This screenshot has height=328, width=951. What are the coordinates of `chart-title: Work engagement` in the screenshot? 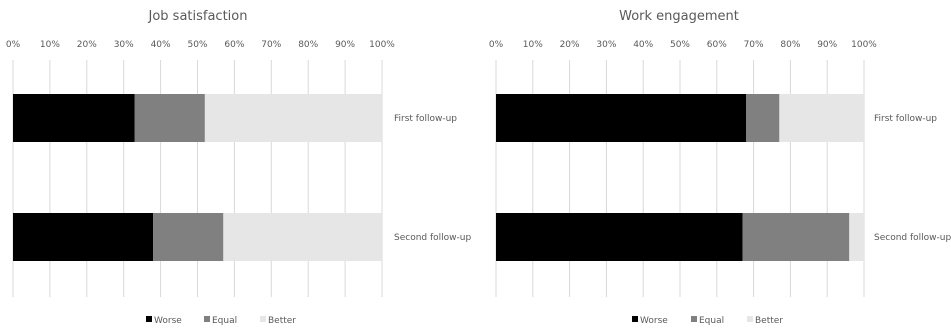 It's located at (679, 16).